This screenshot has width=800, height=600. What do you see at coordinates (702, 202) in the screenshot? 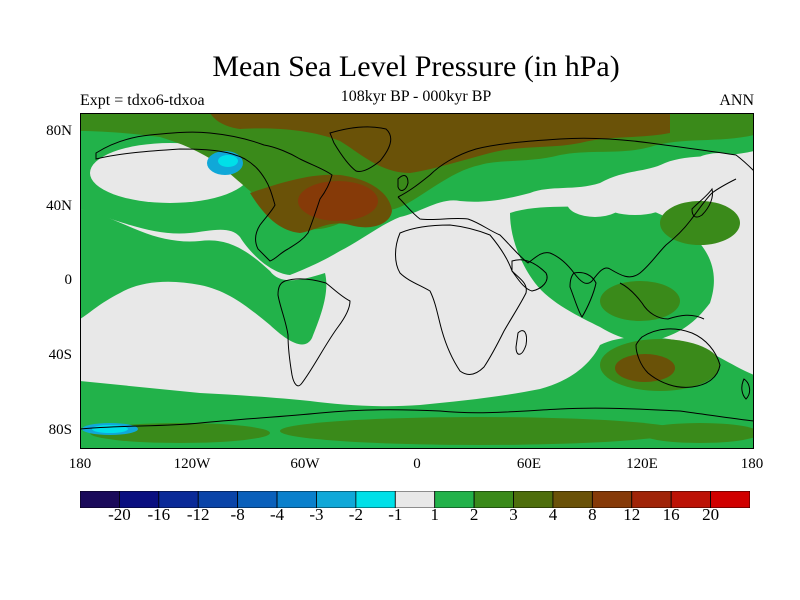
I see `coastline-japan` at bounding box center [702, 202].